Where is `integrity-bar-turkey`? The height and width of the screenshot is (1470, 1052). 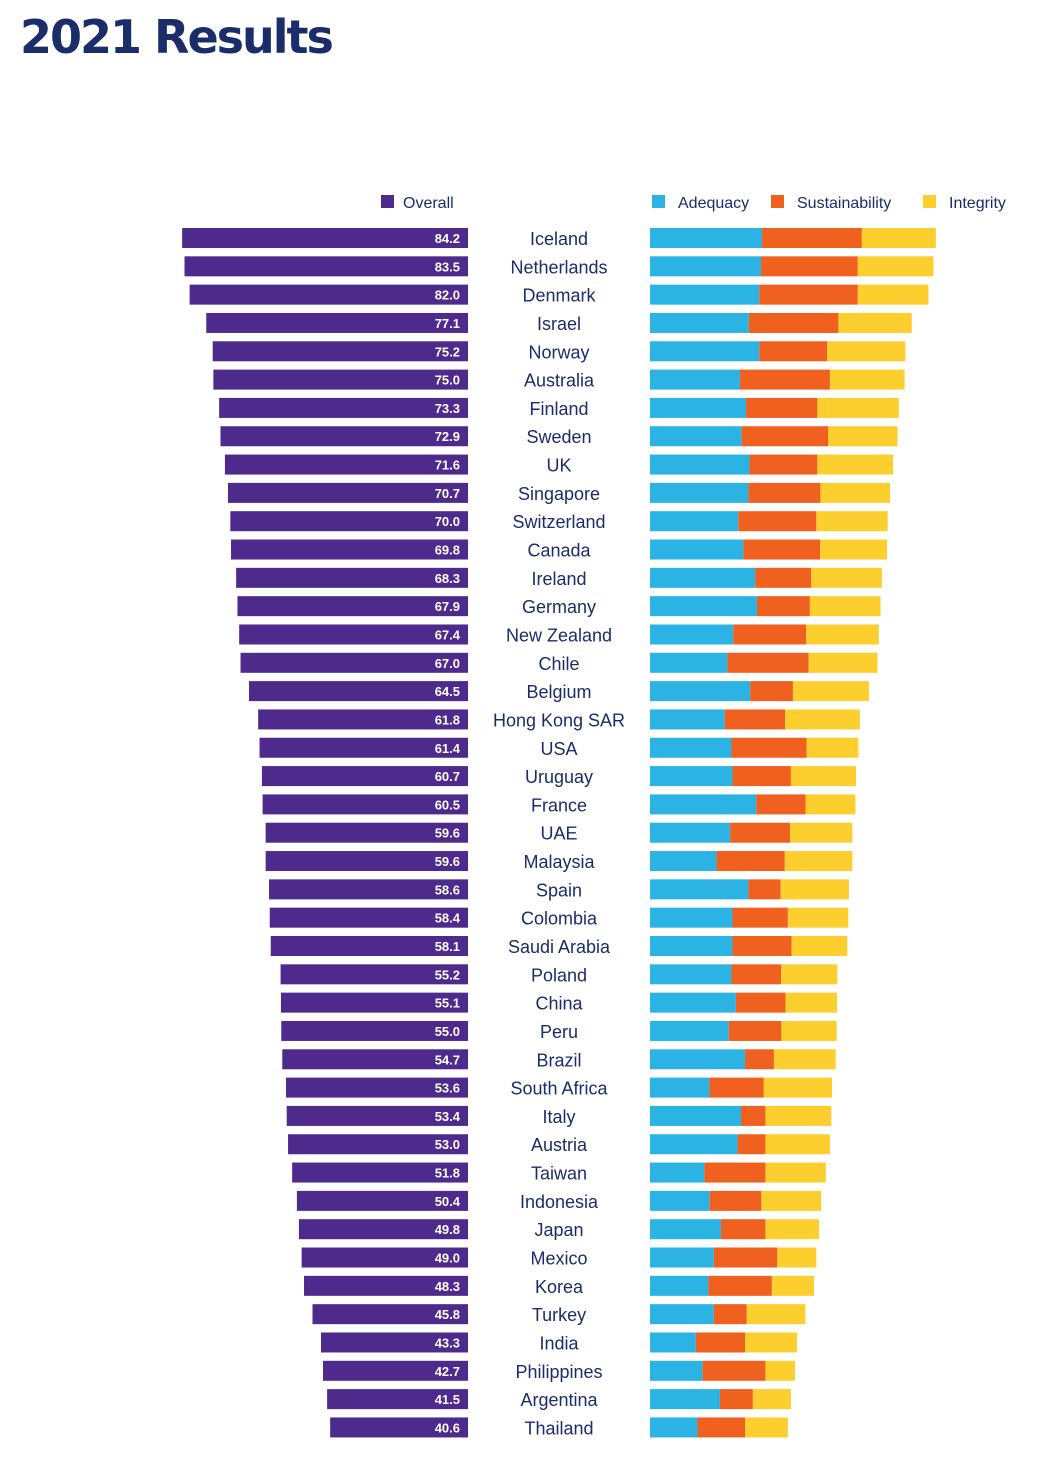
integrity-bar-turkey is located at coordinates (776, 1314).